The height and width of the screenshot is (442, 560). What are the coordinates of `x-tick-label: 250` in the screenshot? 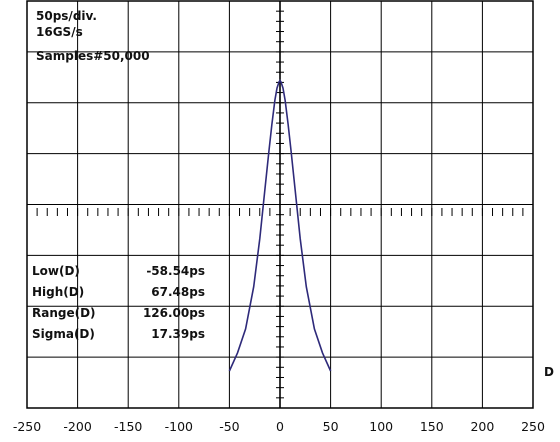 It's located at (533, 426).